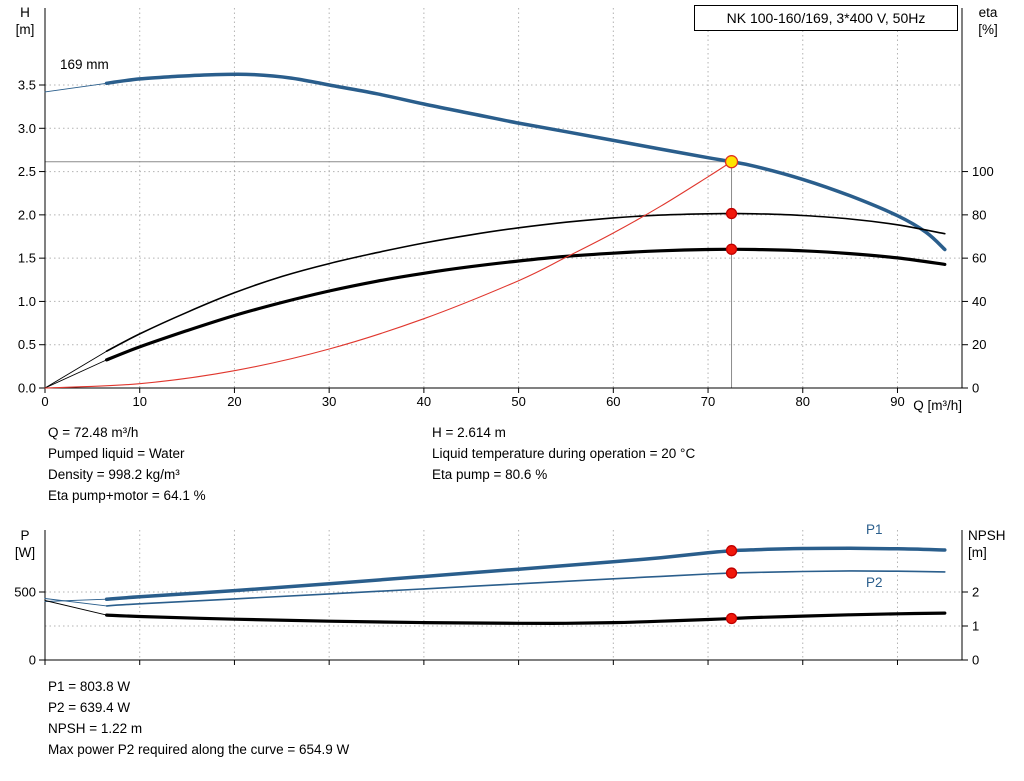 The width and height of the screenshot is (1024, 781). I want to click on y-left-tick-label: 0, so click(32, 660).